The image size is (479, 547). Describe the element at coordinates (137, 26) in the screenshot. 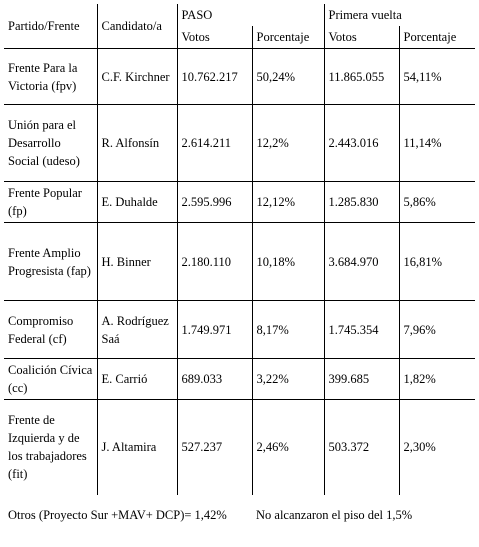

I see `header-candidate: Candidato/a` at that location.